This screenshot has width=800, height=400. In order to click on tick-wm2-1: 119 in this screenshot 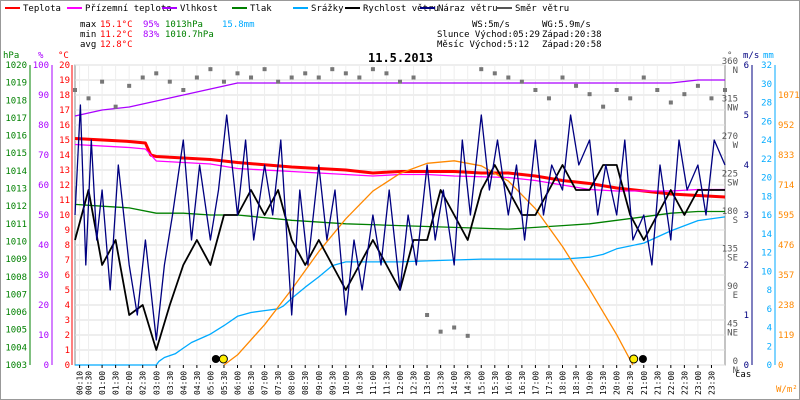, I will do `click(786, 336)`.